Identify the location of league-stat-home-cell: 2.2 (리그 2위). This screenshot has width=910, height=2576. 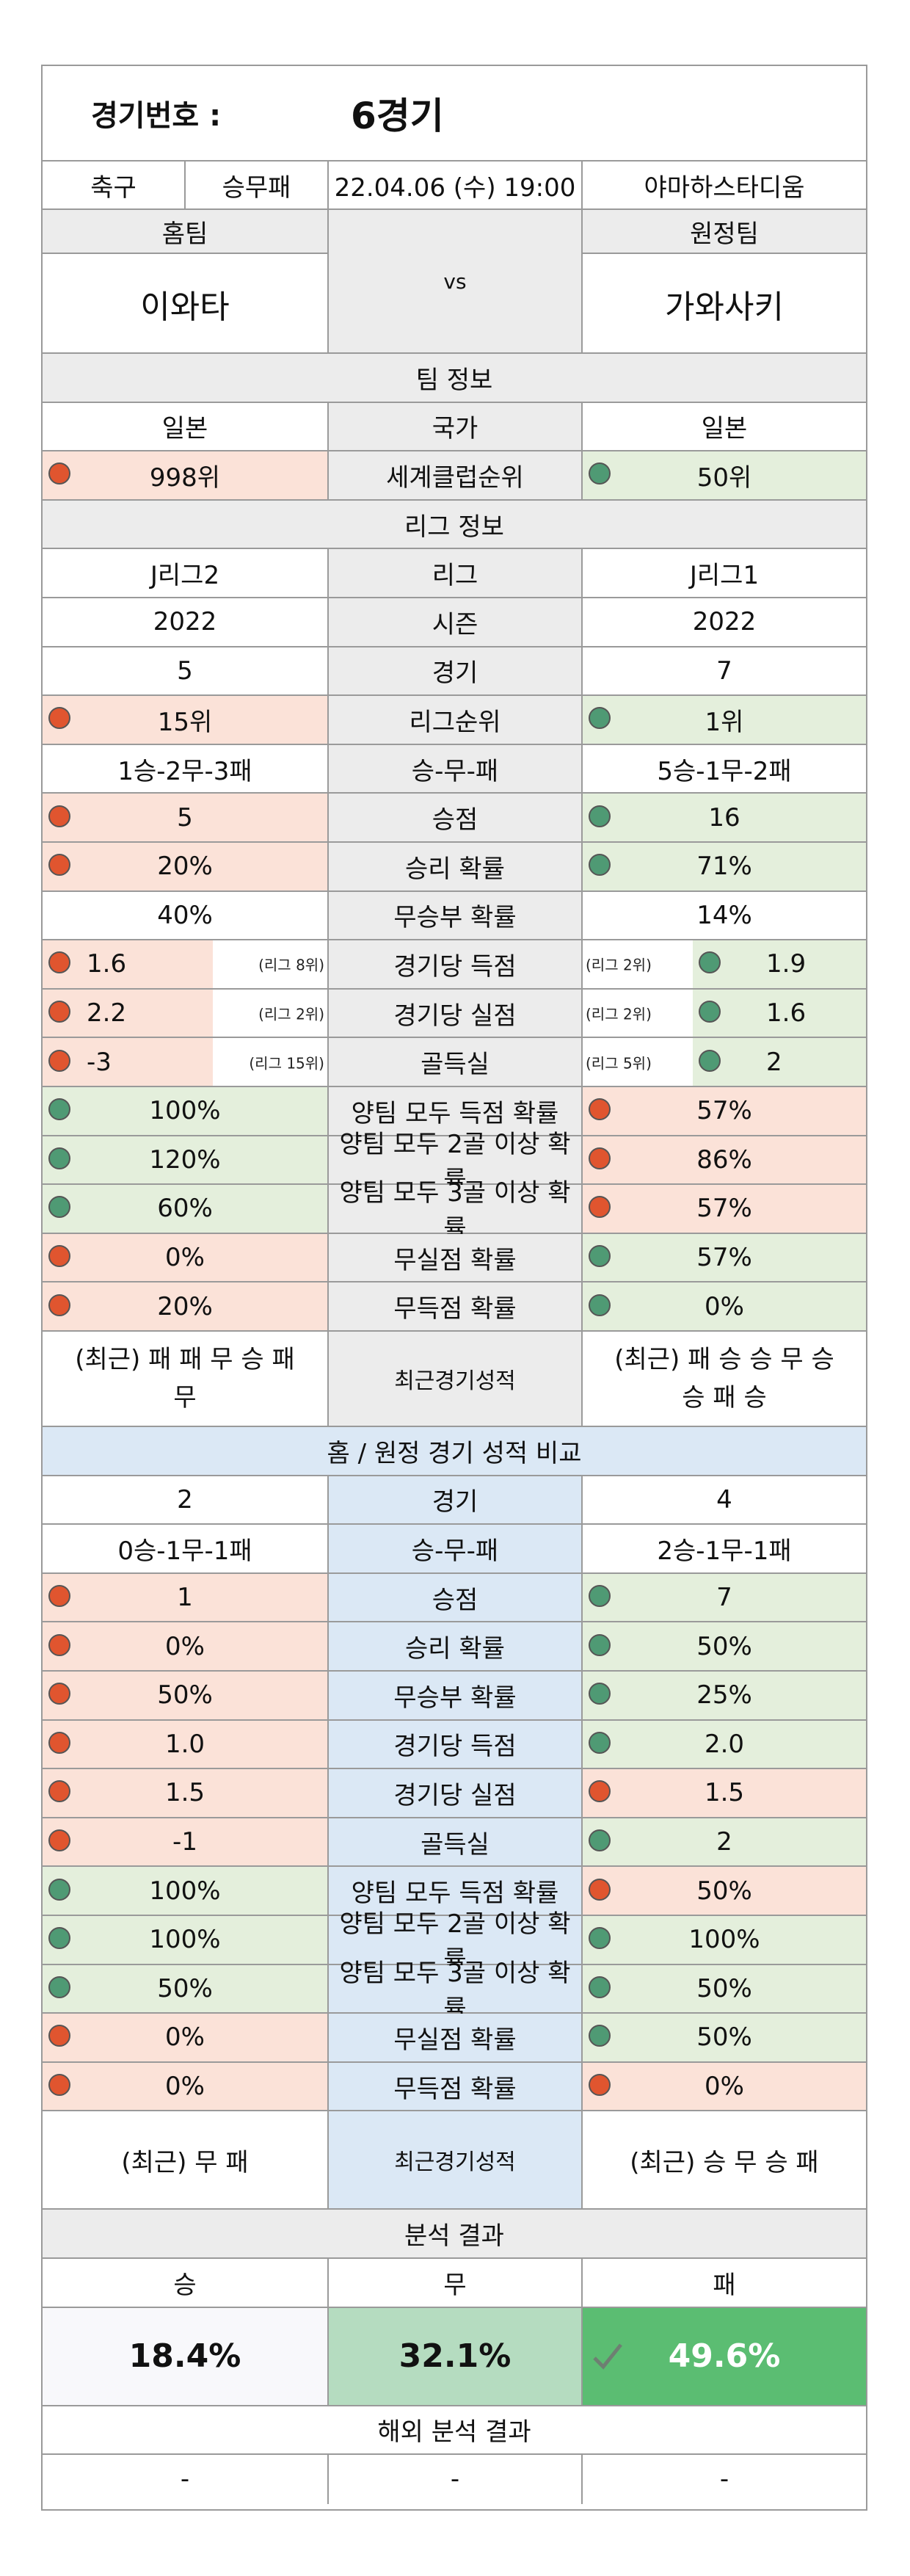
(186, 1013).